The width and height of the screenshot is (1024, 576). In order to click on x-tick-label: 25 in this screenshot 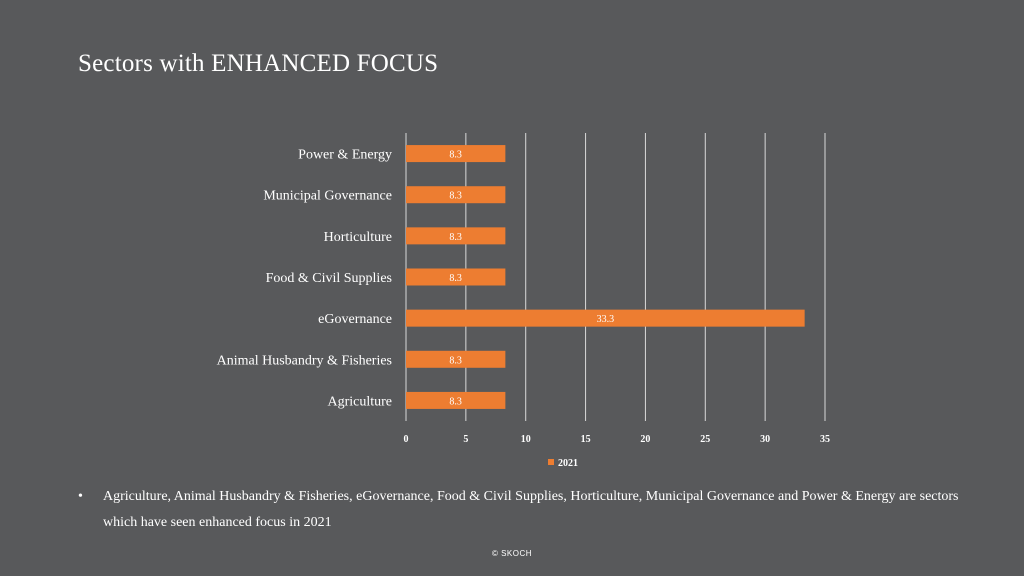, I will do `click(705, 439)`.